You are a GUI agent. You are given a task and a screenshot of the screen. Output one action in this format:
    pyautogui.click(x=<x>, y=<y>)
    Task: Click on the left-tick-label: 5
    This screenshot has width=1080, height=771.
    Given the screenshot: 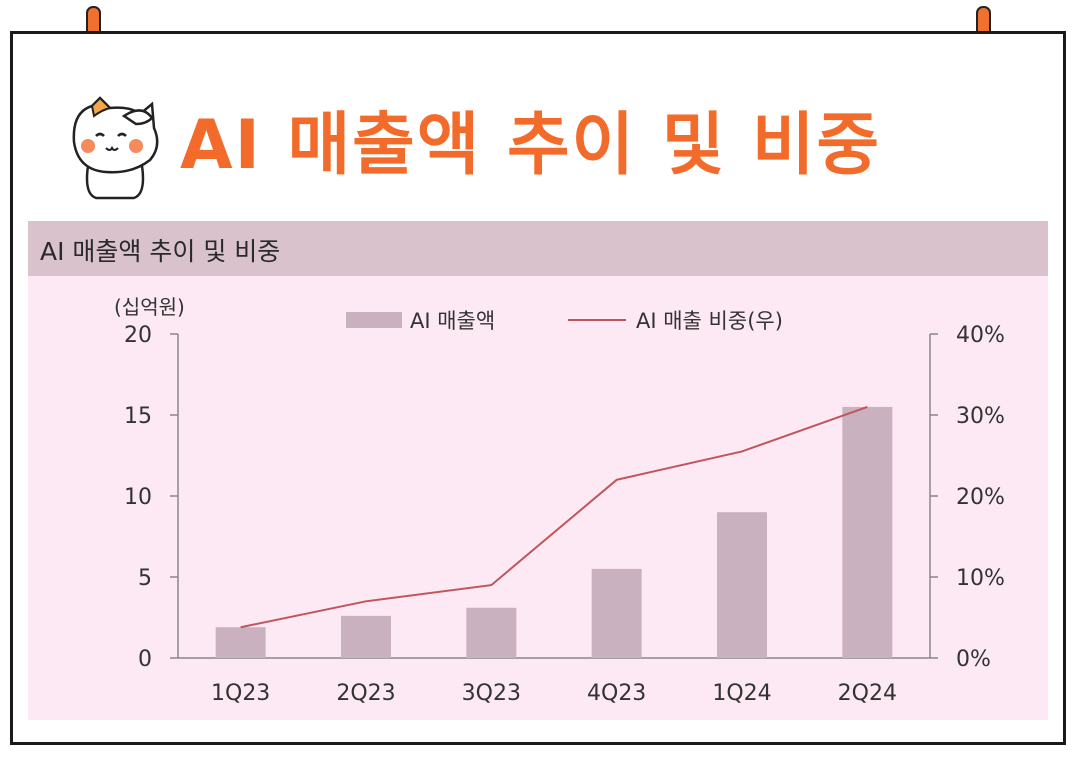 What is the action you would take?
    pyautogui.click(x=145, y=578)
    